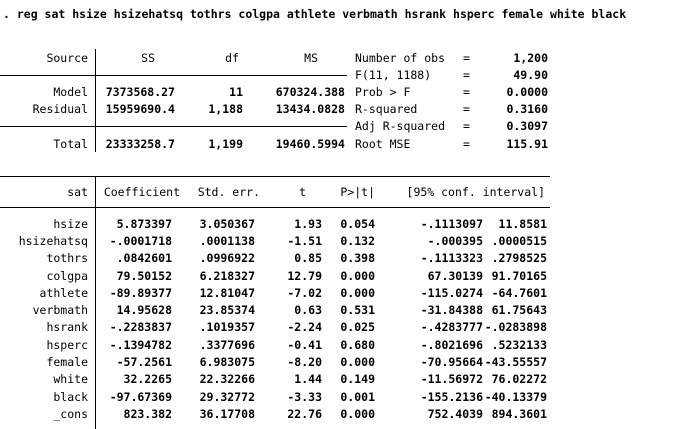 The width and height of the screenshot is (685, 429). Describe the element at coordinates (227, 258) in the screenshot. I see `stderr-value: .0996922` at that location.